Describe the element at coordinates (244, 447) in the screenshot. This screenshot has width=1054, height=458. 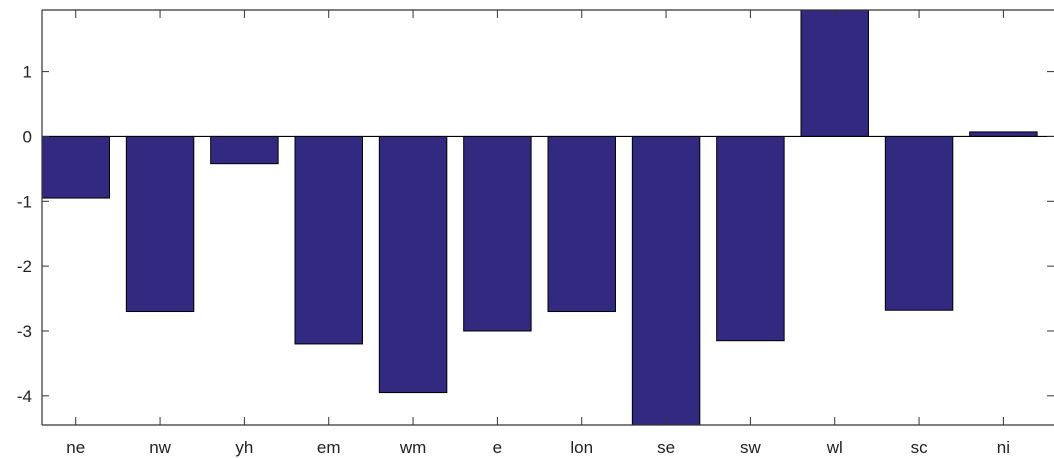
I see `x-tick-label: yh` at that location.